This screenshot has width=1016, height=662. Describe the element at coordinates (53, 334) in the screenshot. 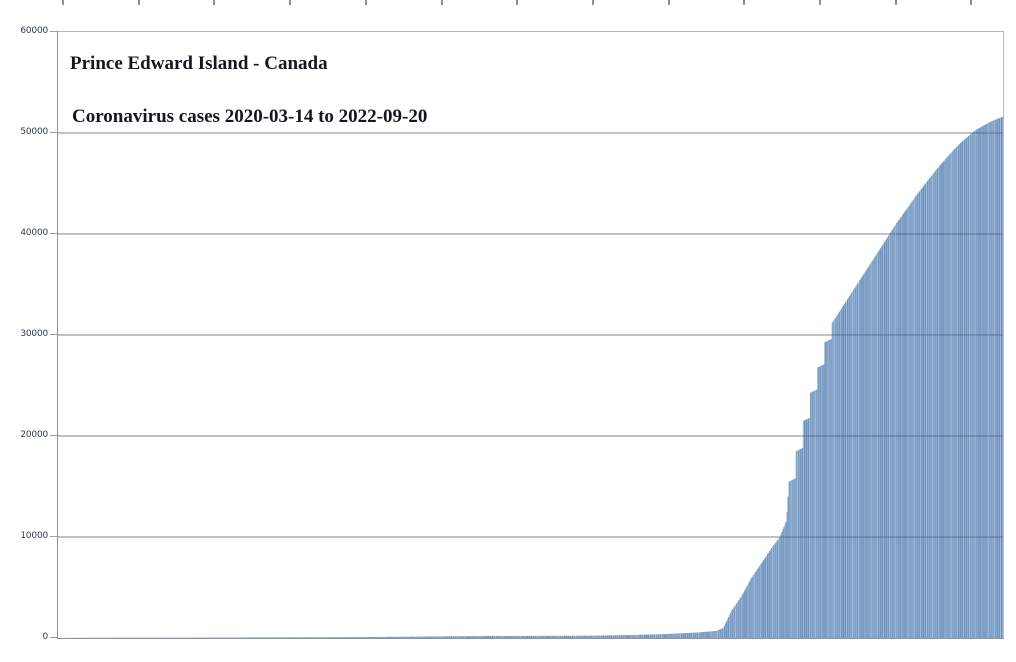

I see `y-tick-mark` at that location.